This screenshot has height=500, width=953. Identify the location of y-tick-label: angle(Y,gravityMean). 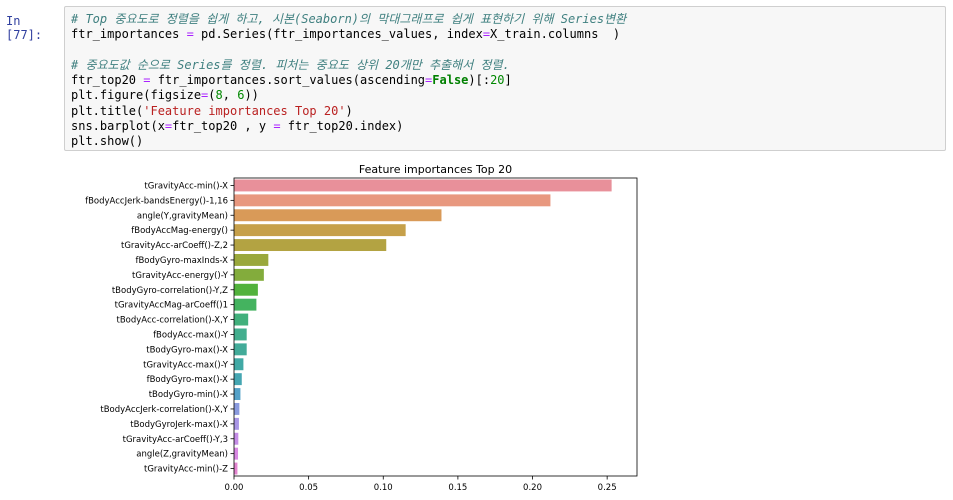
(182, 216).